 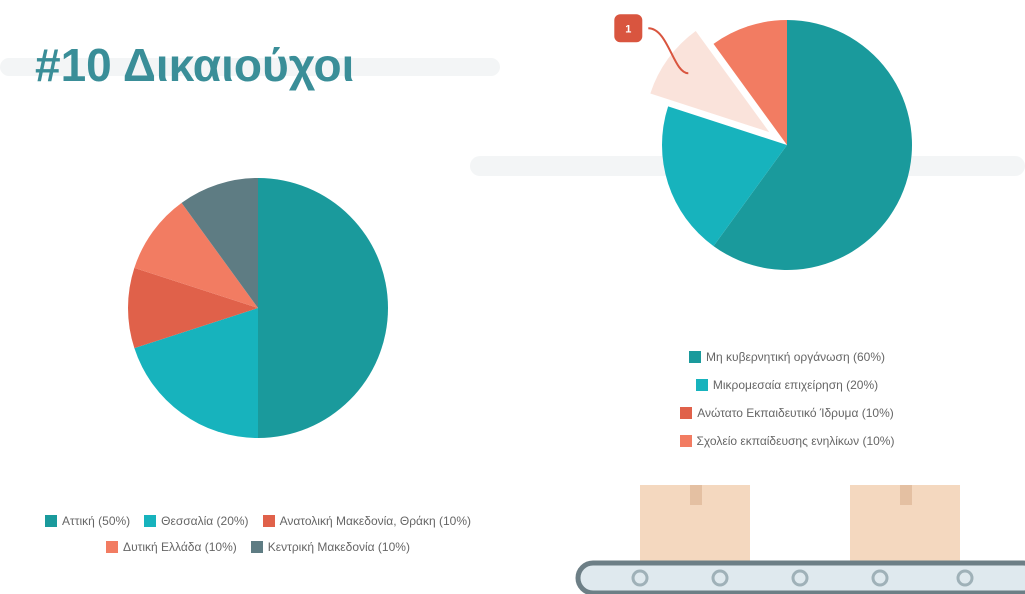 I want to click on legend-item: Μη κυβερνητική οργάνωση (60%), so click(x=787, y=357).